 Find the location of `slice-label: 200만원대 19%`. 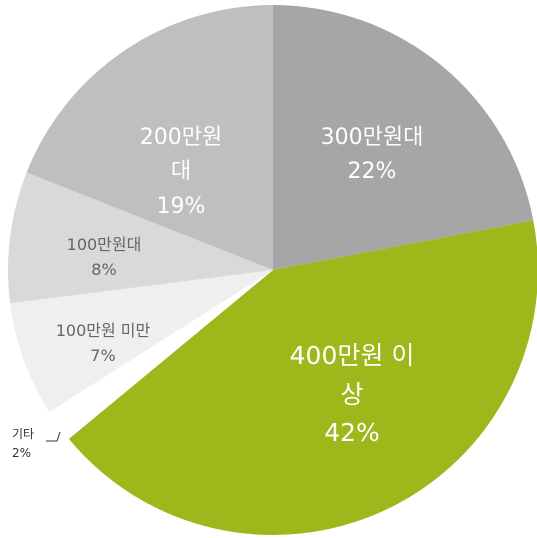

slice-label: 200만원대 19% is located at coordinates (181, 172).